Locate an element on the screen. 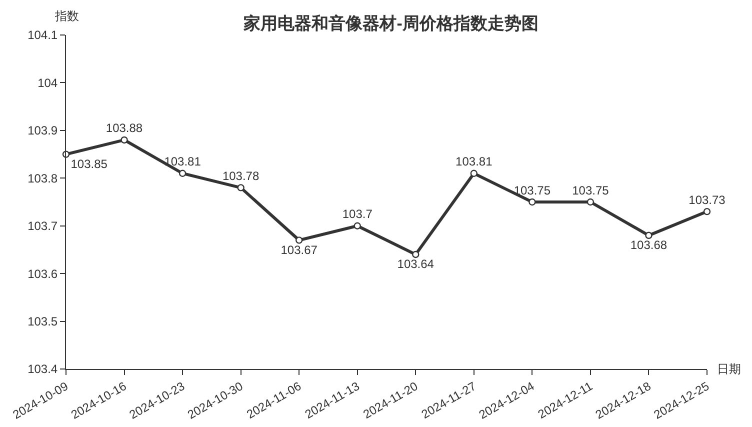 This screenshot has height=427, width=752. y-tick-label: 103.5 is located at coordinates (43, 321).